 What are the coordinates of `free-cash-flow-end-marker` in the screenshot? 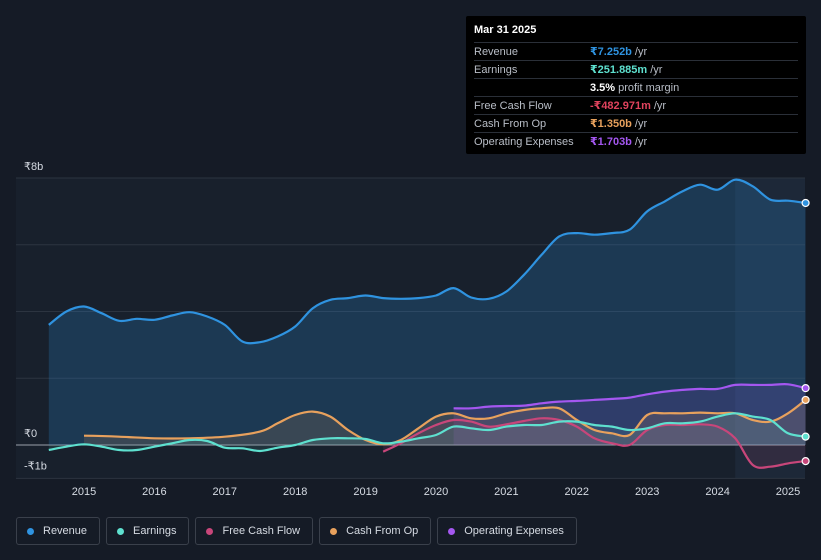 It's located at (805, 461).